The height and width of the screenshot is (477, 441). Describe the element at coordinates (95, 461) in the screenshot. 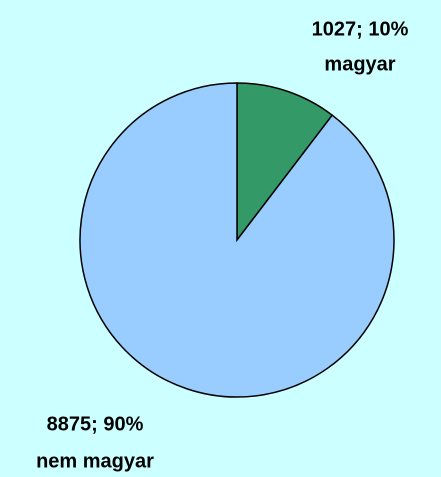

I see `category-label: nem magyar` at that location.